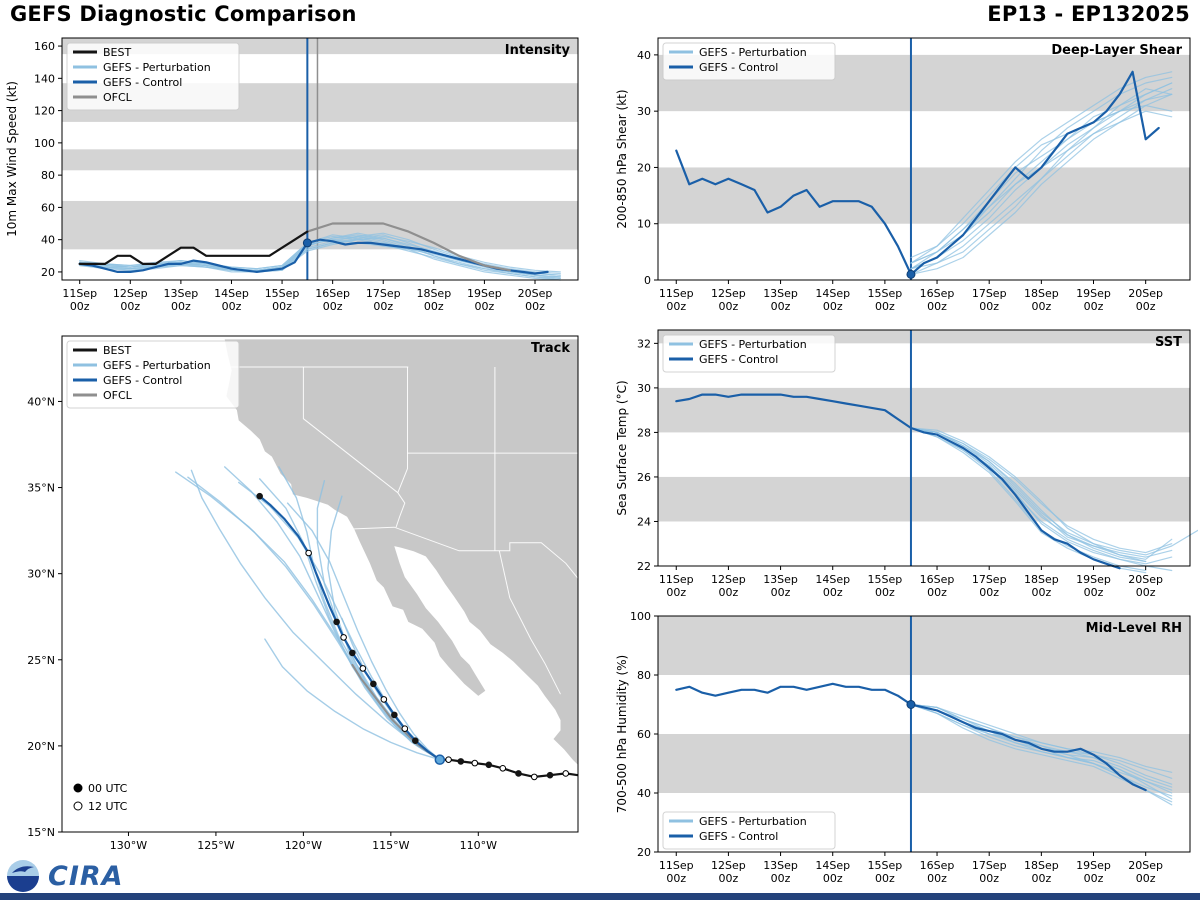  What do you see at coordinates (538, 50) in the screenshot?
I see `svg-text: Intensity` at bounding box center [538, 50].